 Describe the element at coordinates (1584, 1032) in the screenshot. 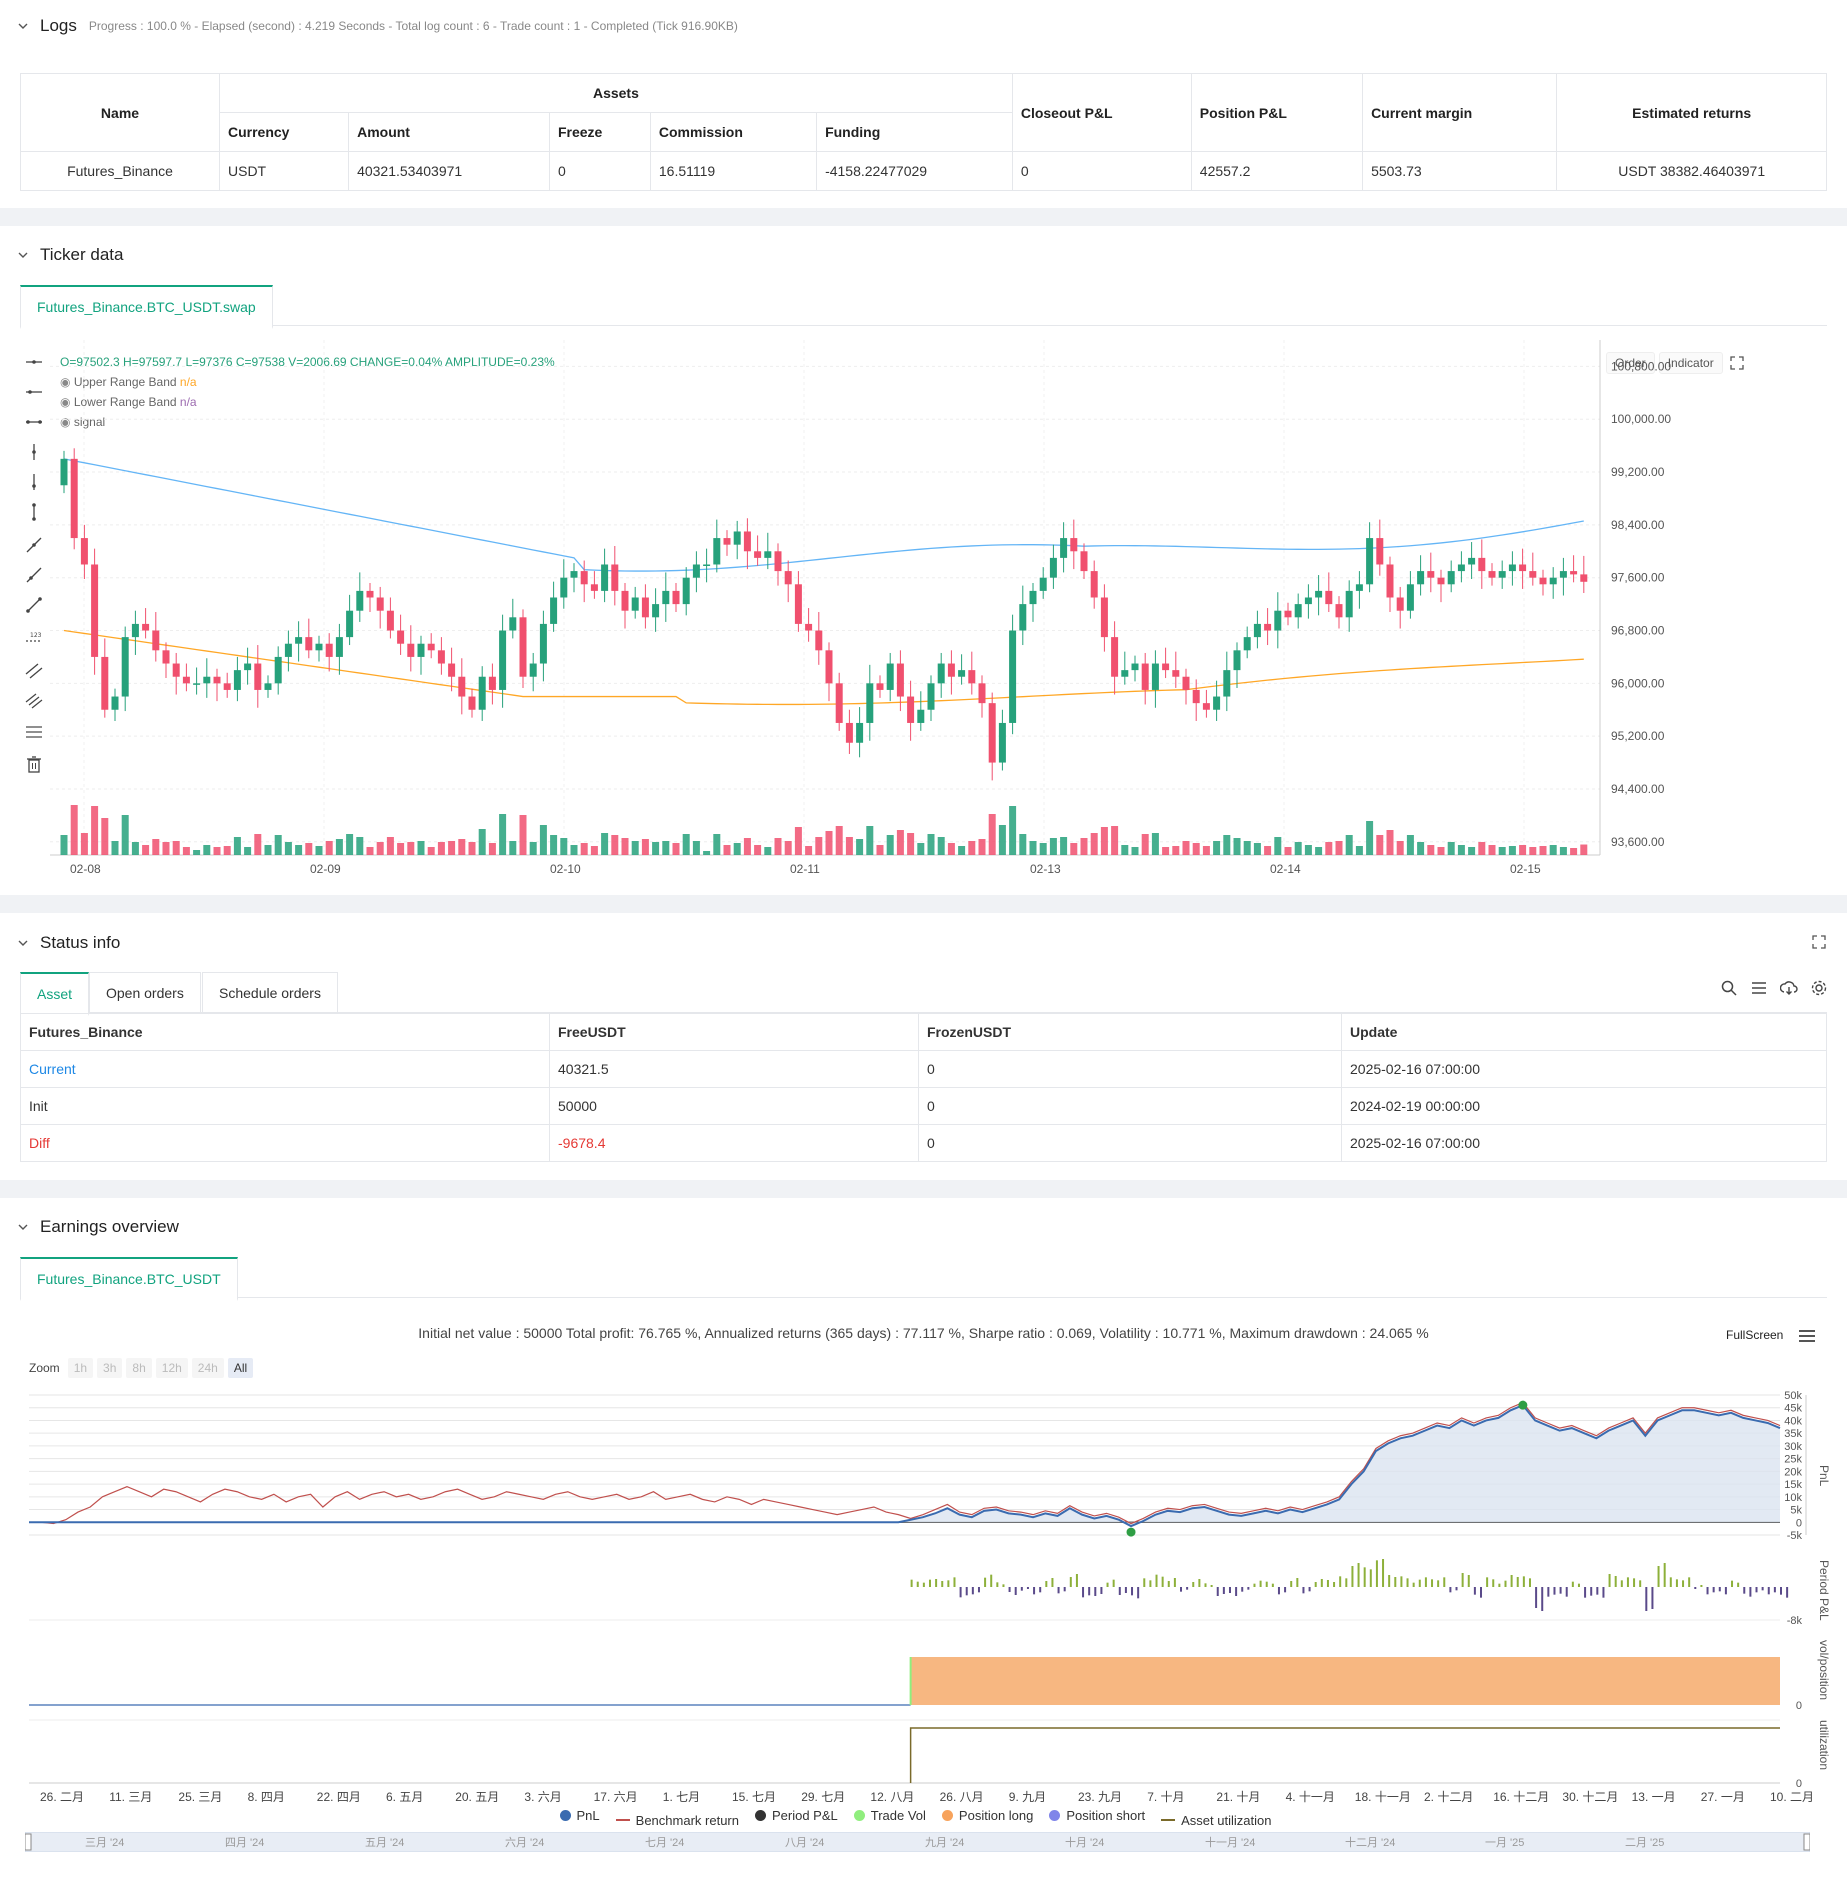

I see `col-update: Update` at that location.